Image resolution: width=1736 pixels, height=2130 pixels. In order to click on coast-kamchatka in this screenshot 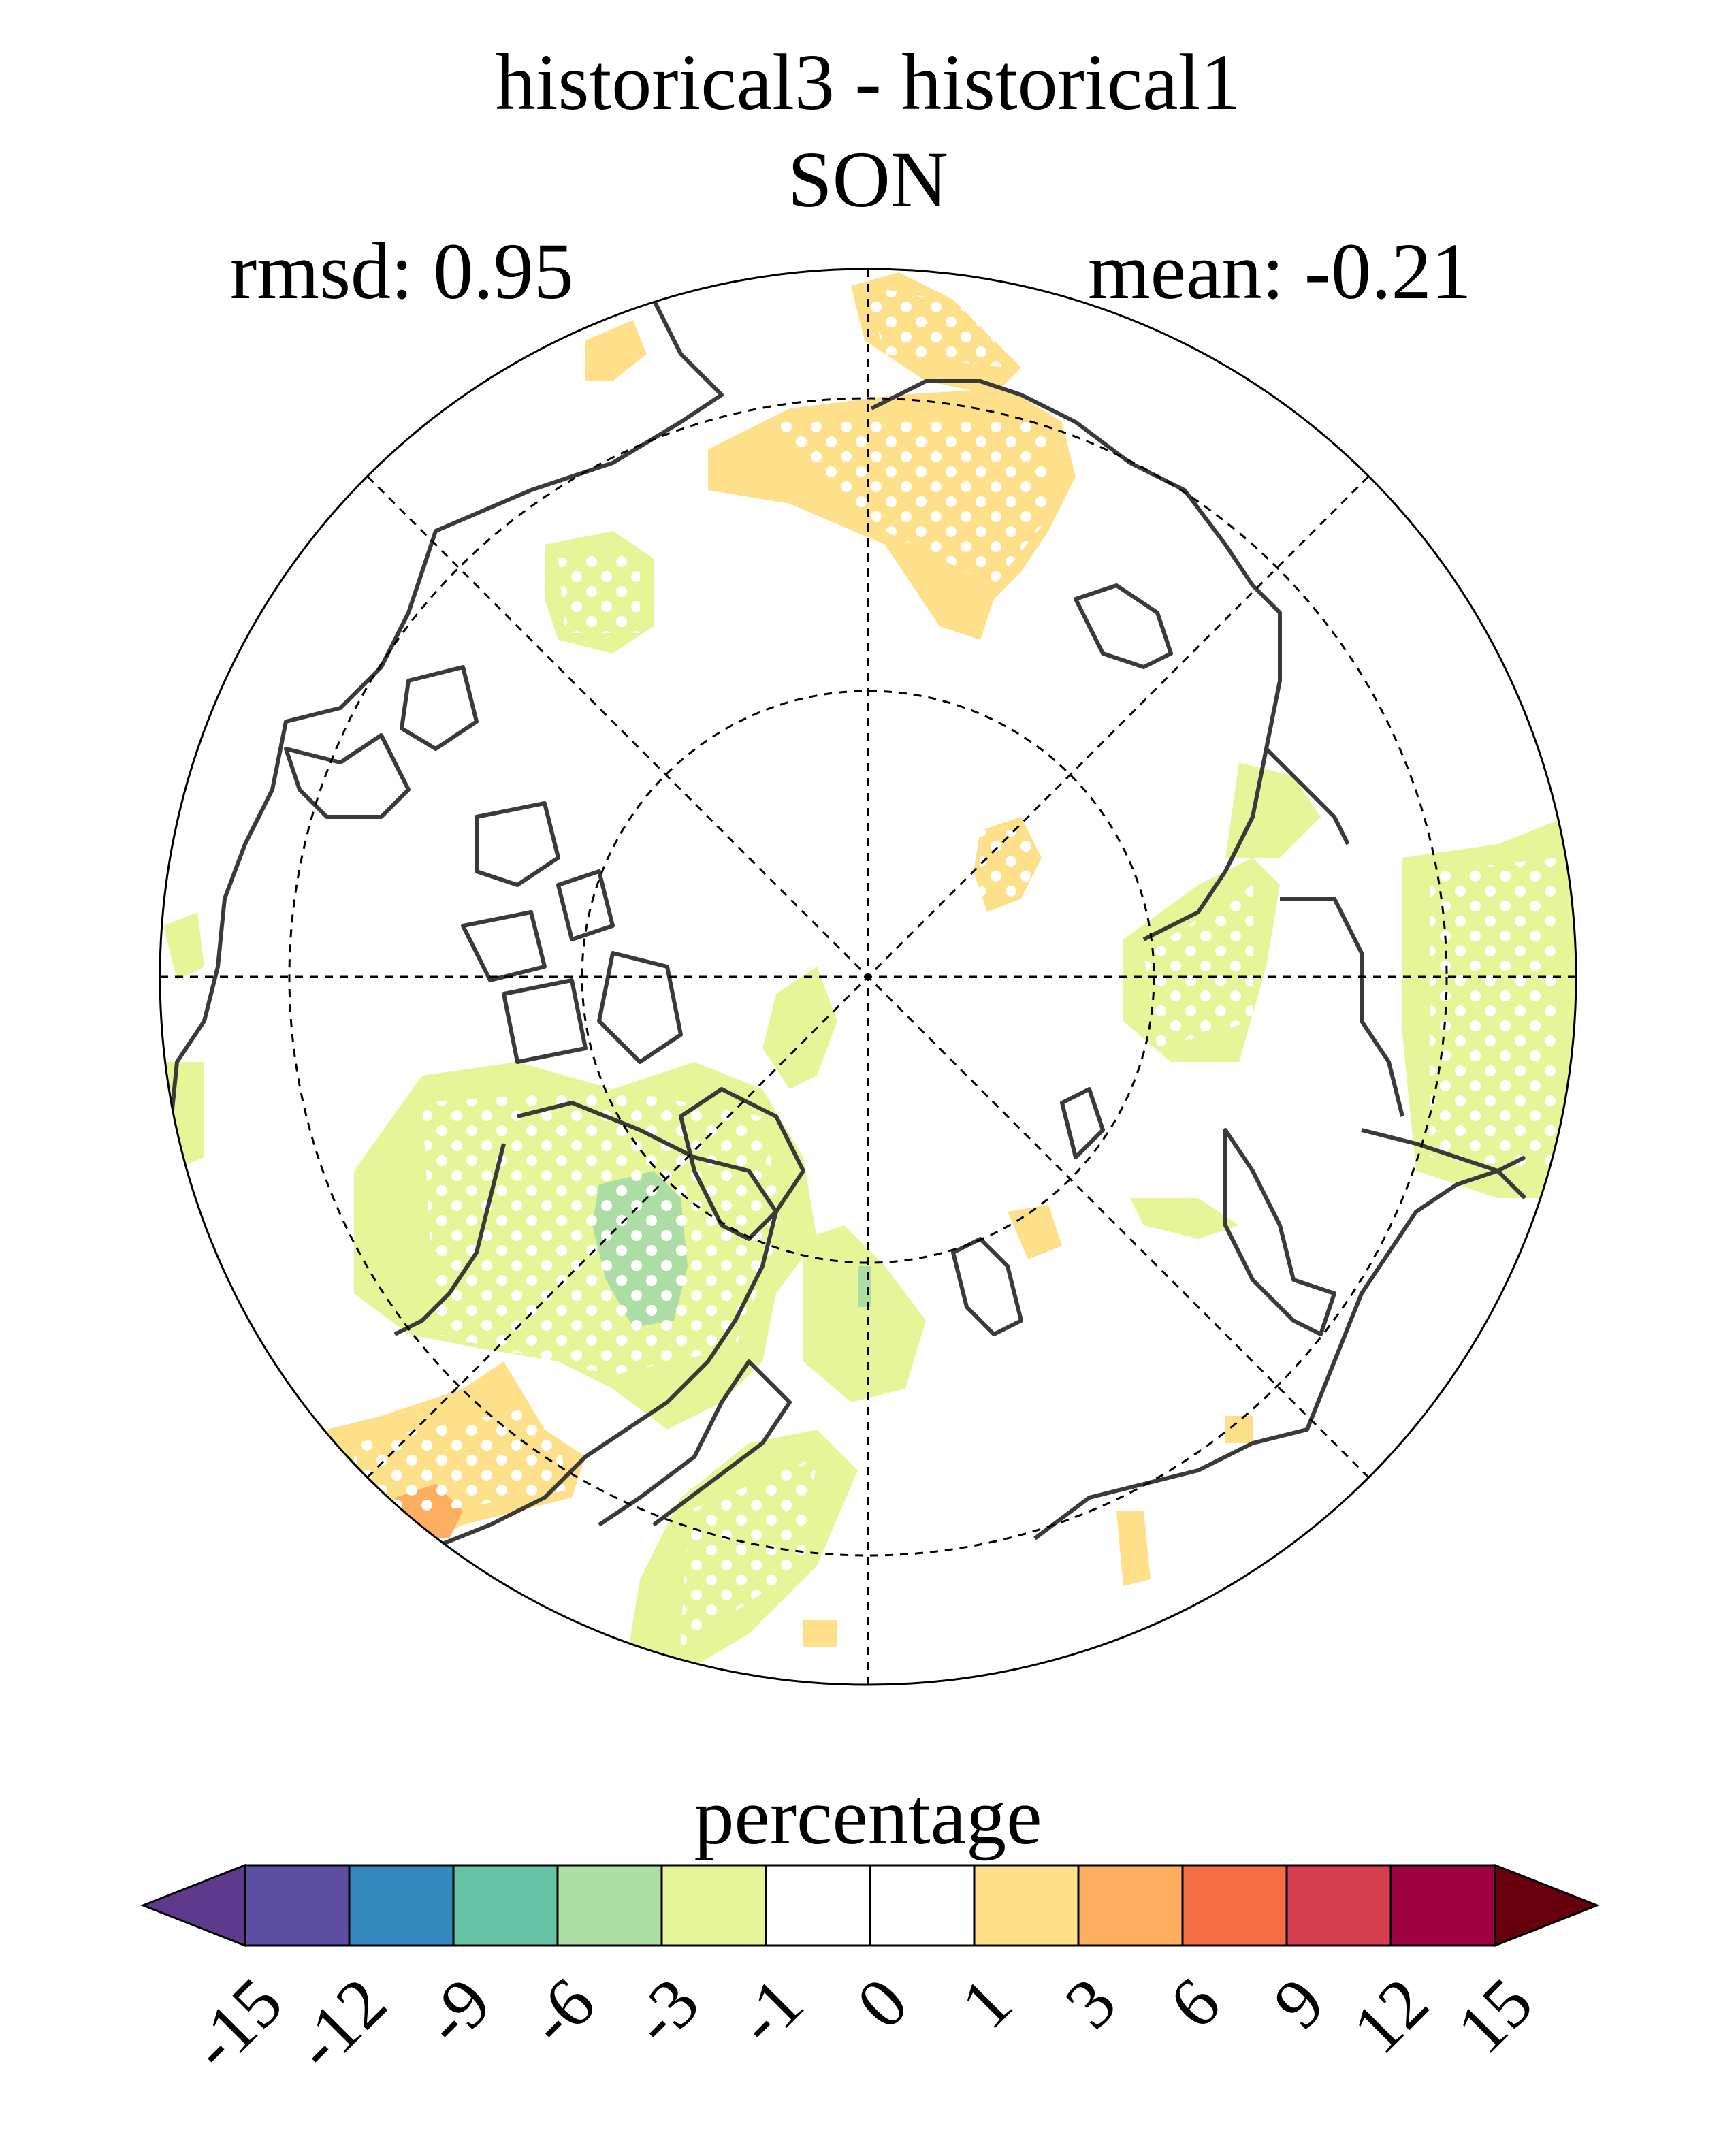, I will do `click(1307, 796)`.